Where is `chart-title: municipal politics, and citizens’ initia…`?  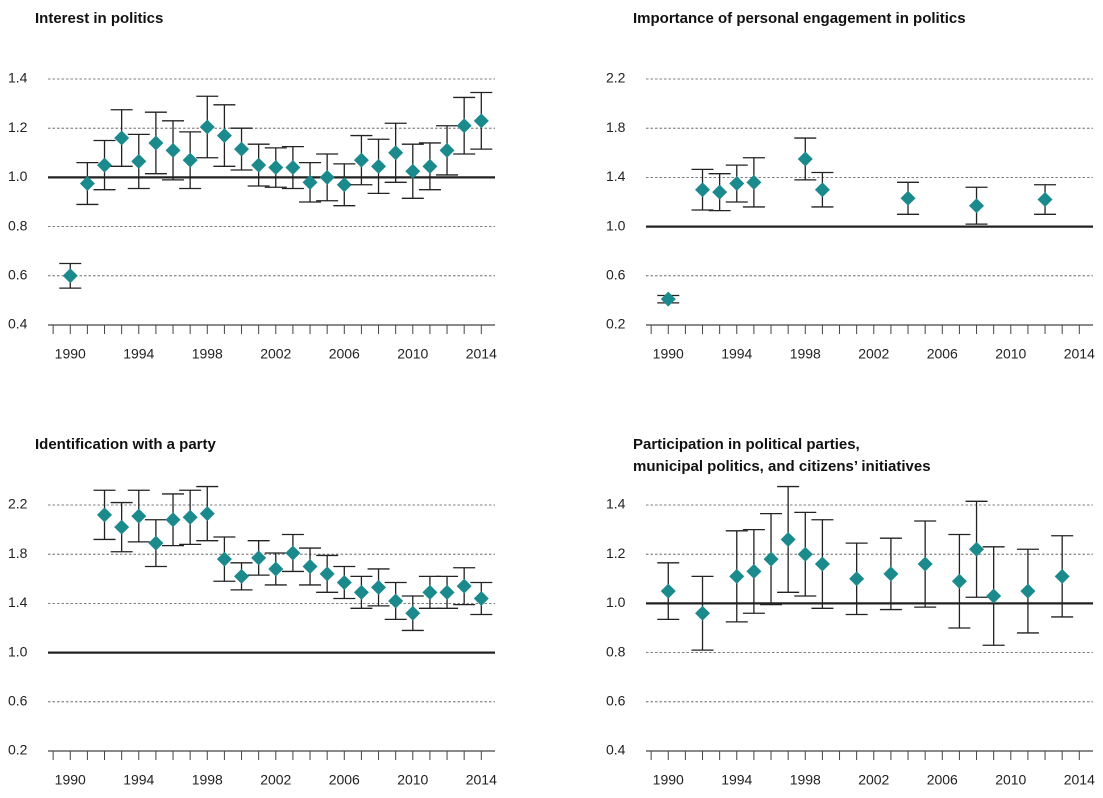
chart-title: municipal politics, and citizens’ initia… is located at coordinates (782, 466).